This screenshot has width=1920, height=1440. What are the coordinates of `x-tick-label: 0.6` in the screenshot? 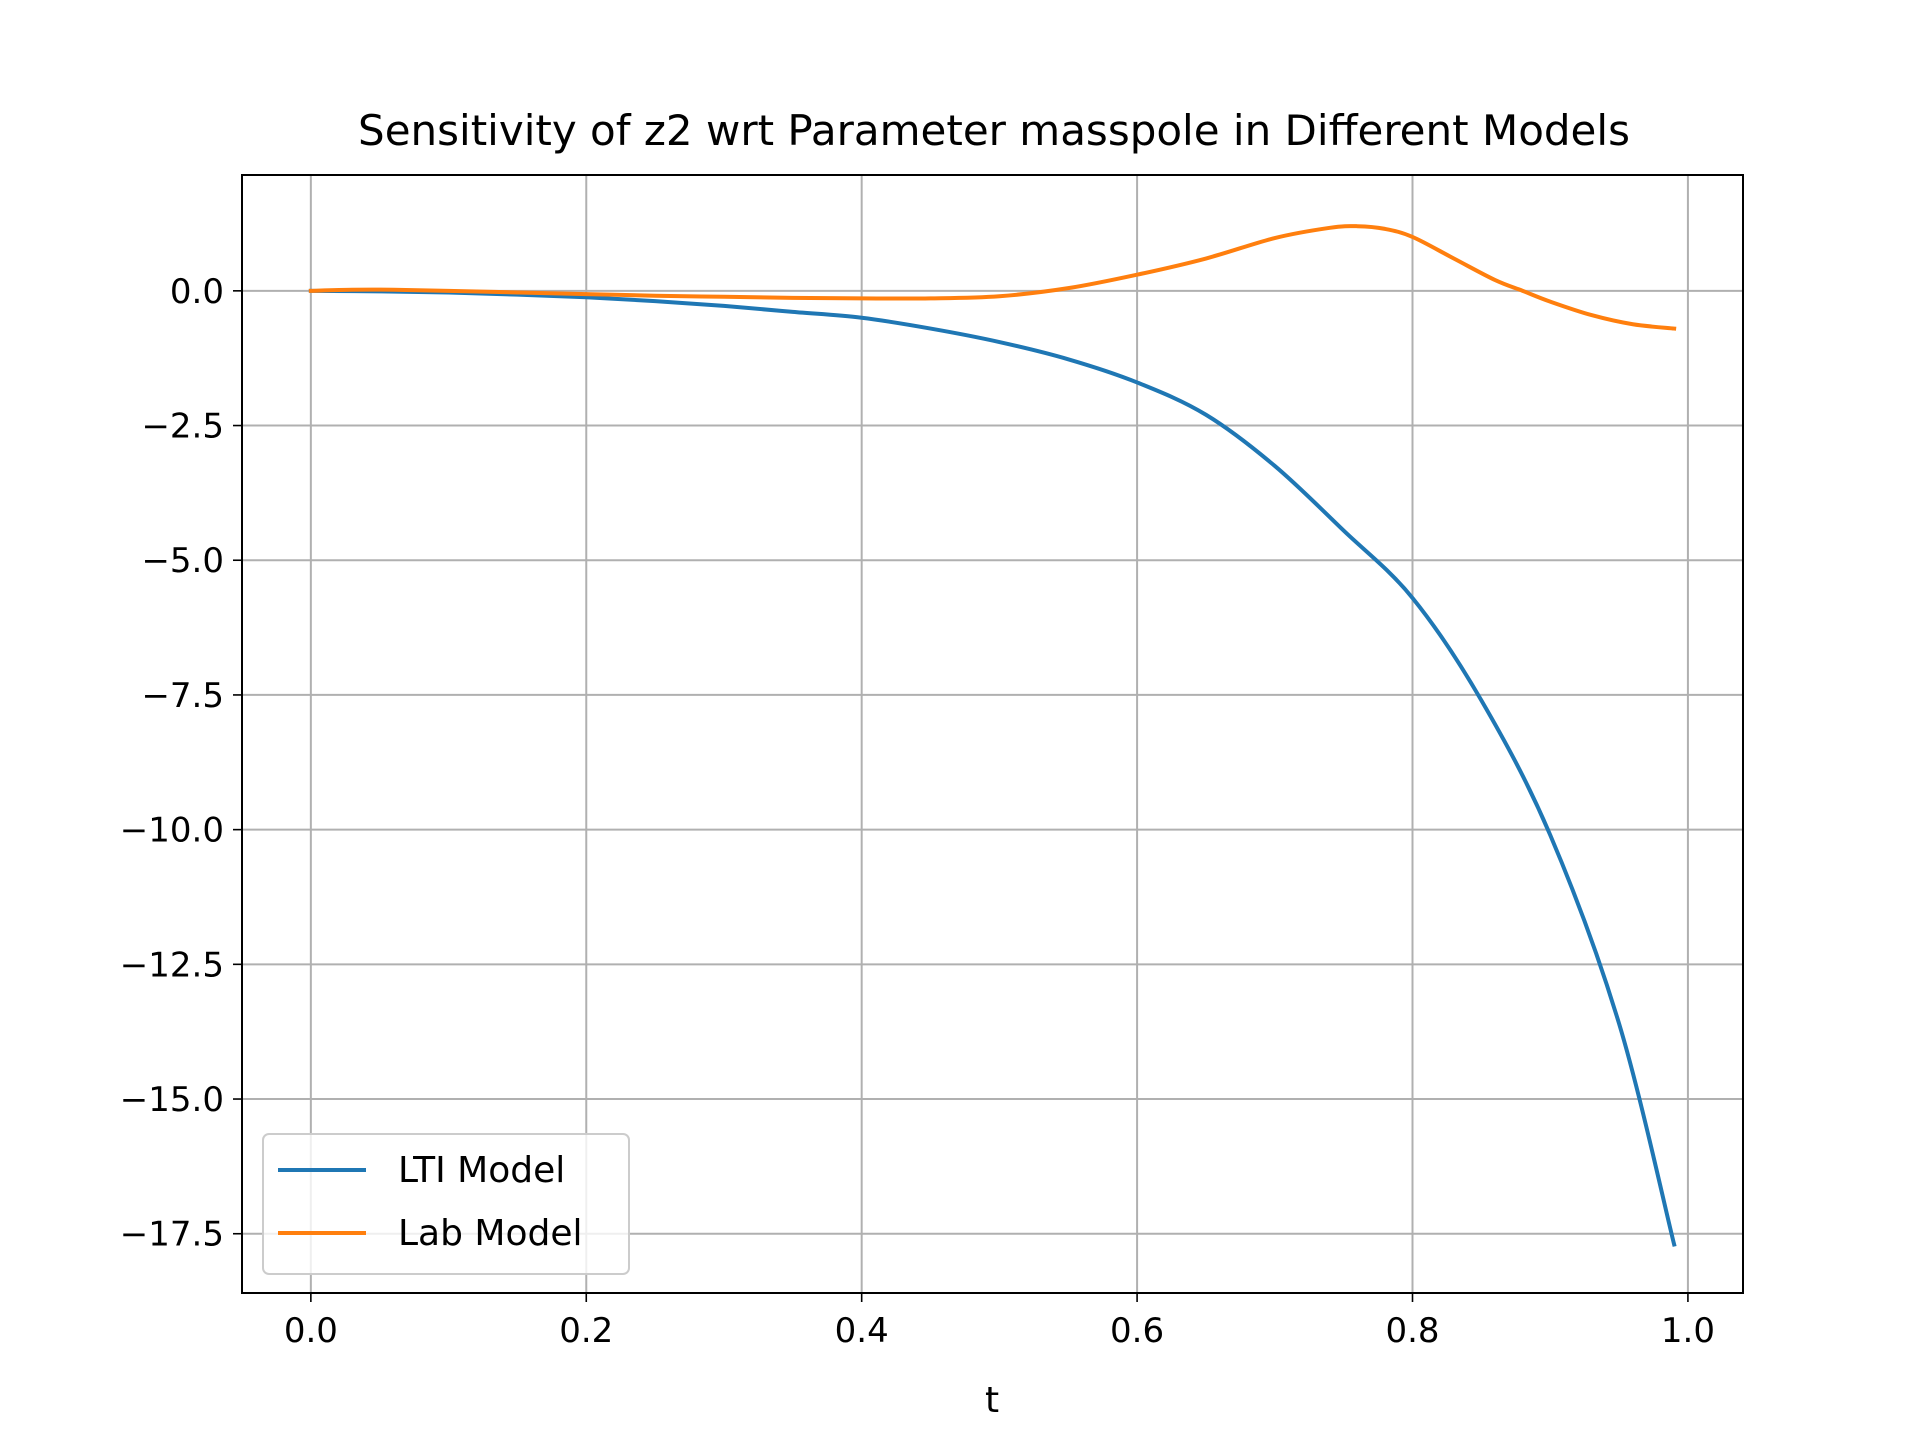 It's located at (1137, 1331).